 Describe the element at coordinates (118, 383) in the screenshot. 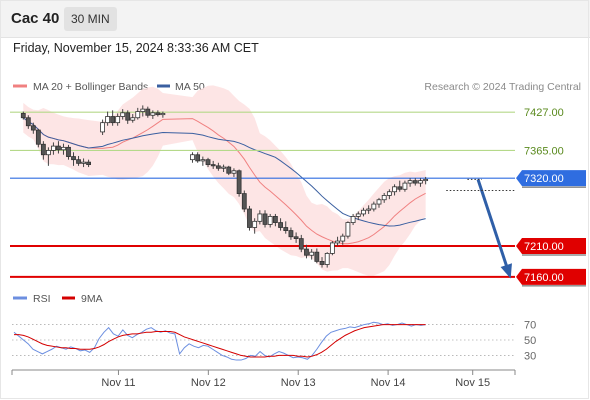

I see `x-tick-label-nov-11: Nov 11` at that location.